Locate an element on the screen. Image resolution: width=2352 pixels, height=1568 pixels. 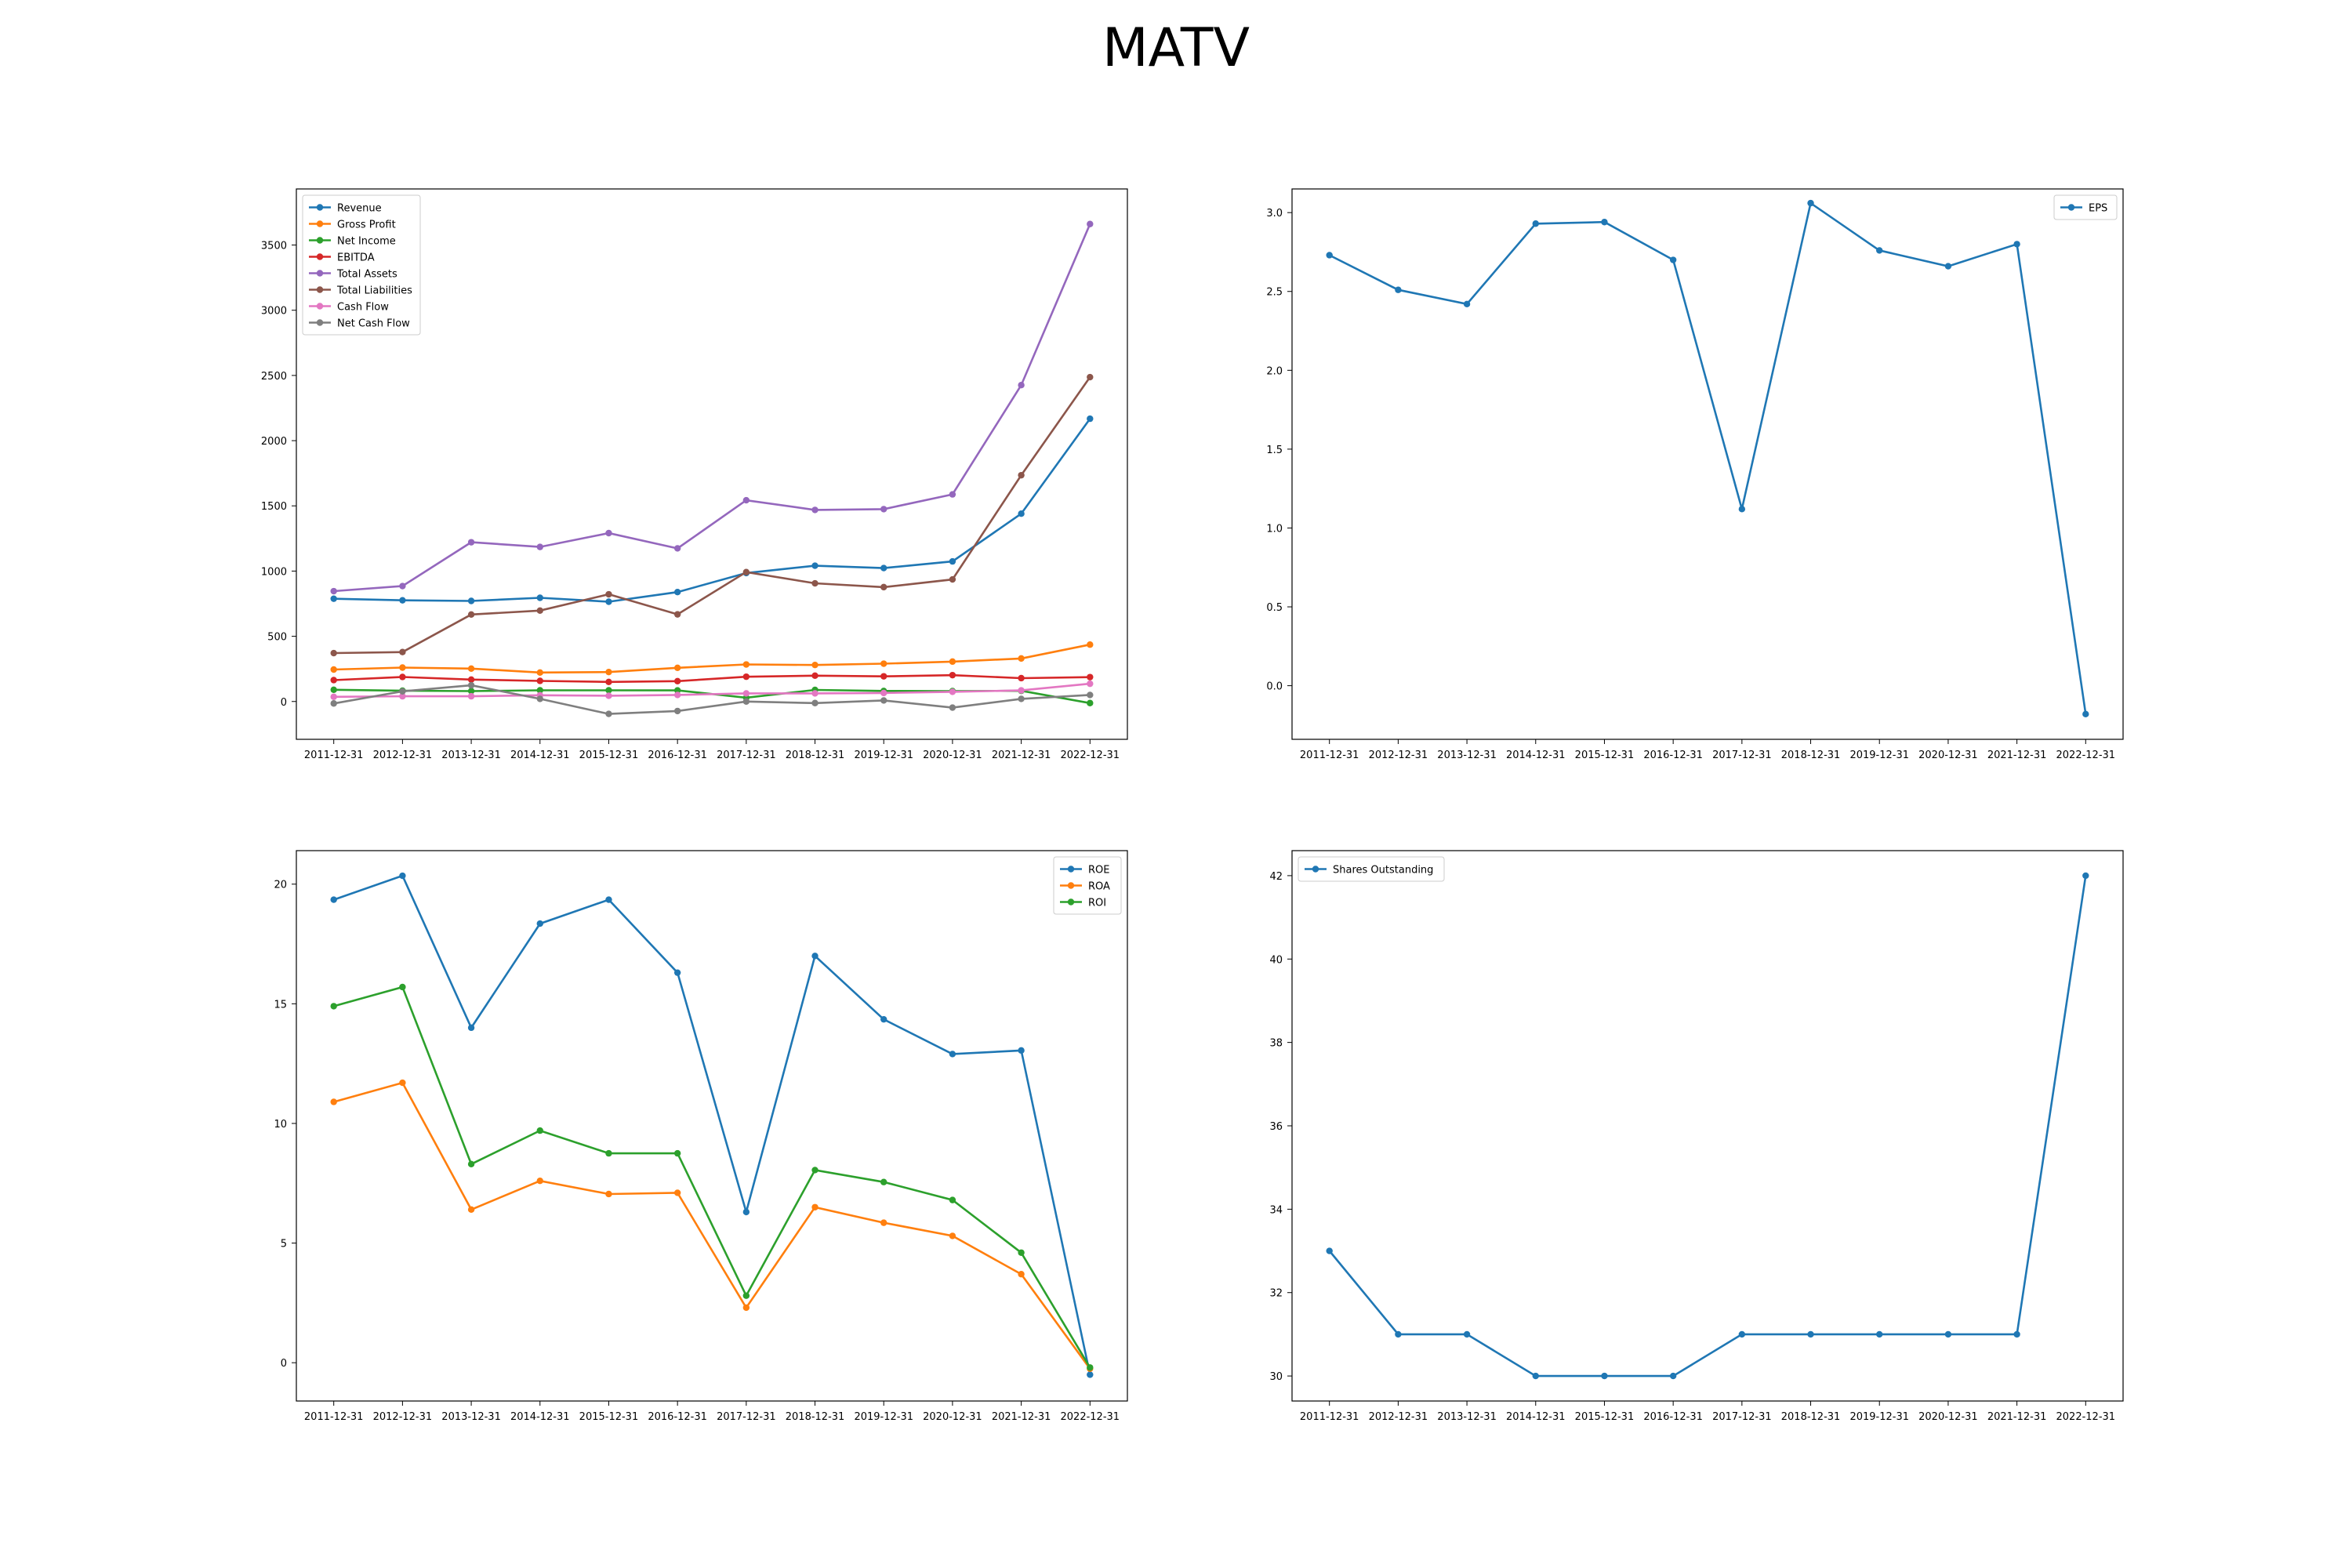
y-tick-label: 30 is located at coordinates (1276, 1377).